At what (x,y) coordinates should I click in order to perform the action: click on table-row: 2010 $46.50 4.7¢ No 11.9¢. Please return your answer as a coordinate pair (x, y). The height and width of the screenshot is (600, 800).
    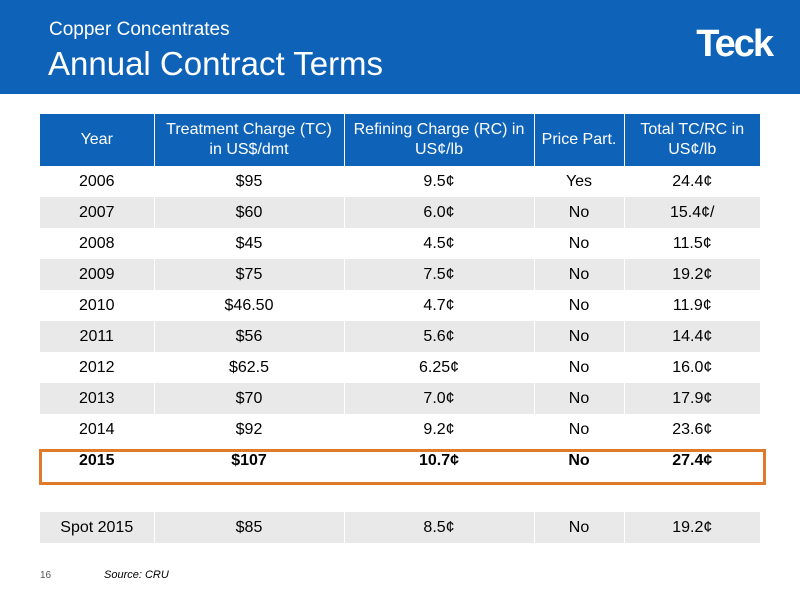
    Looking at the image, I should click on (400, 305).